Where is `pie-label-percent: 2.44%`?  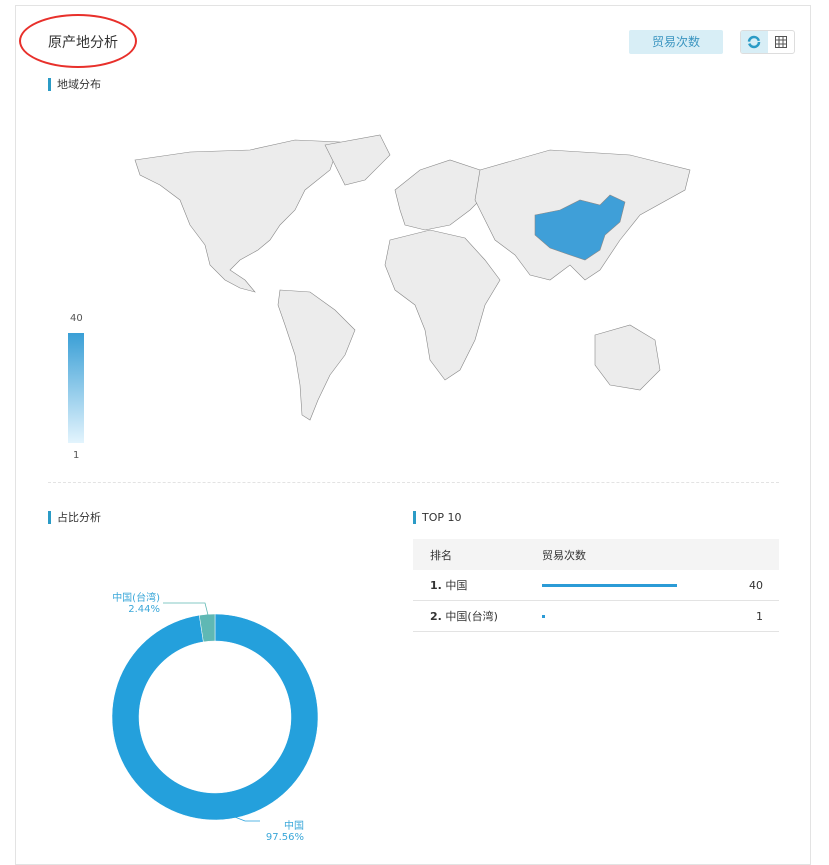
pie-label-percent: 2.44% is located at coordinates (144, 609).